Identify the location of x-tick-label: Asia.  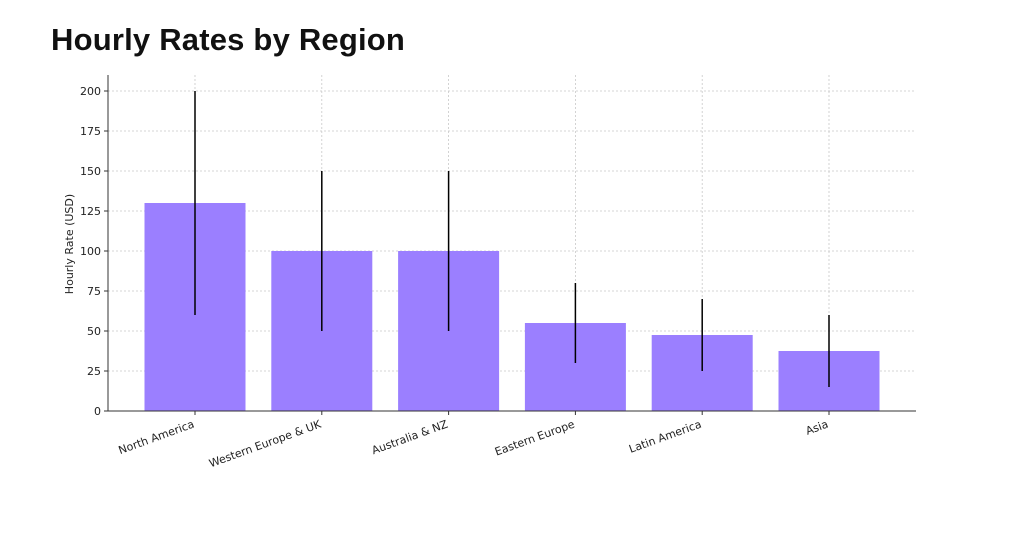
(817, 428).